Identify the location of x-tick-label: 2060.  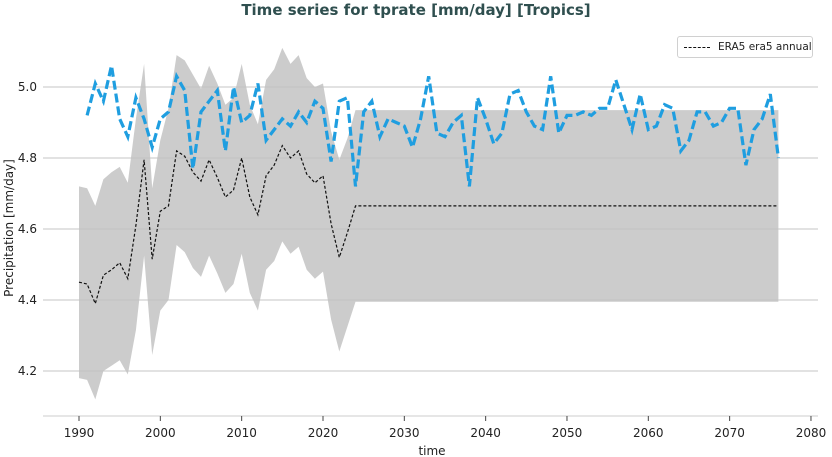
(648, 433).